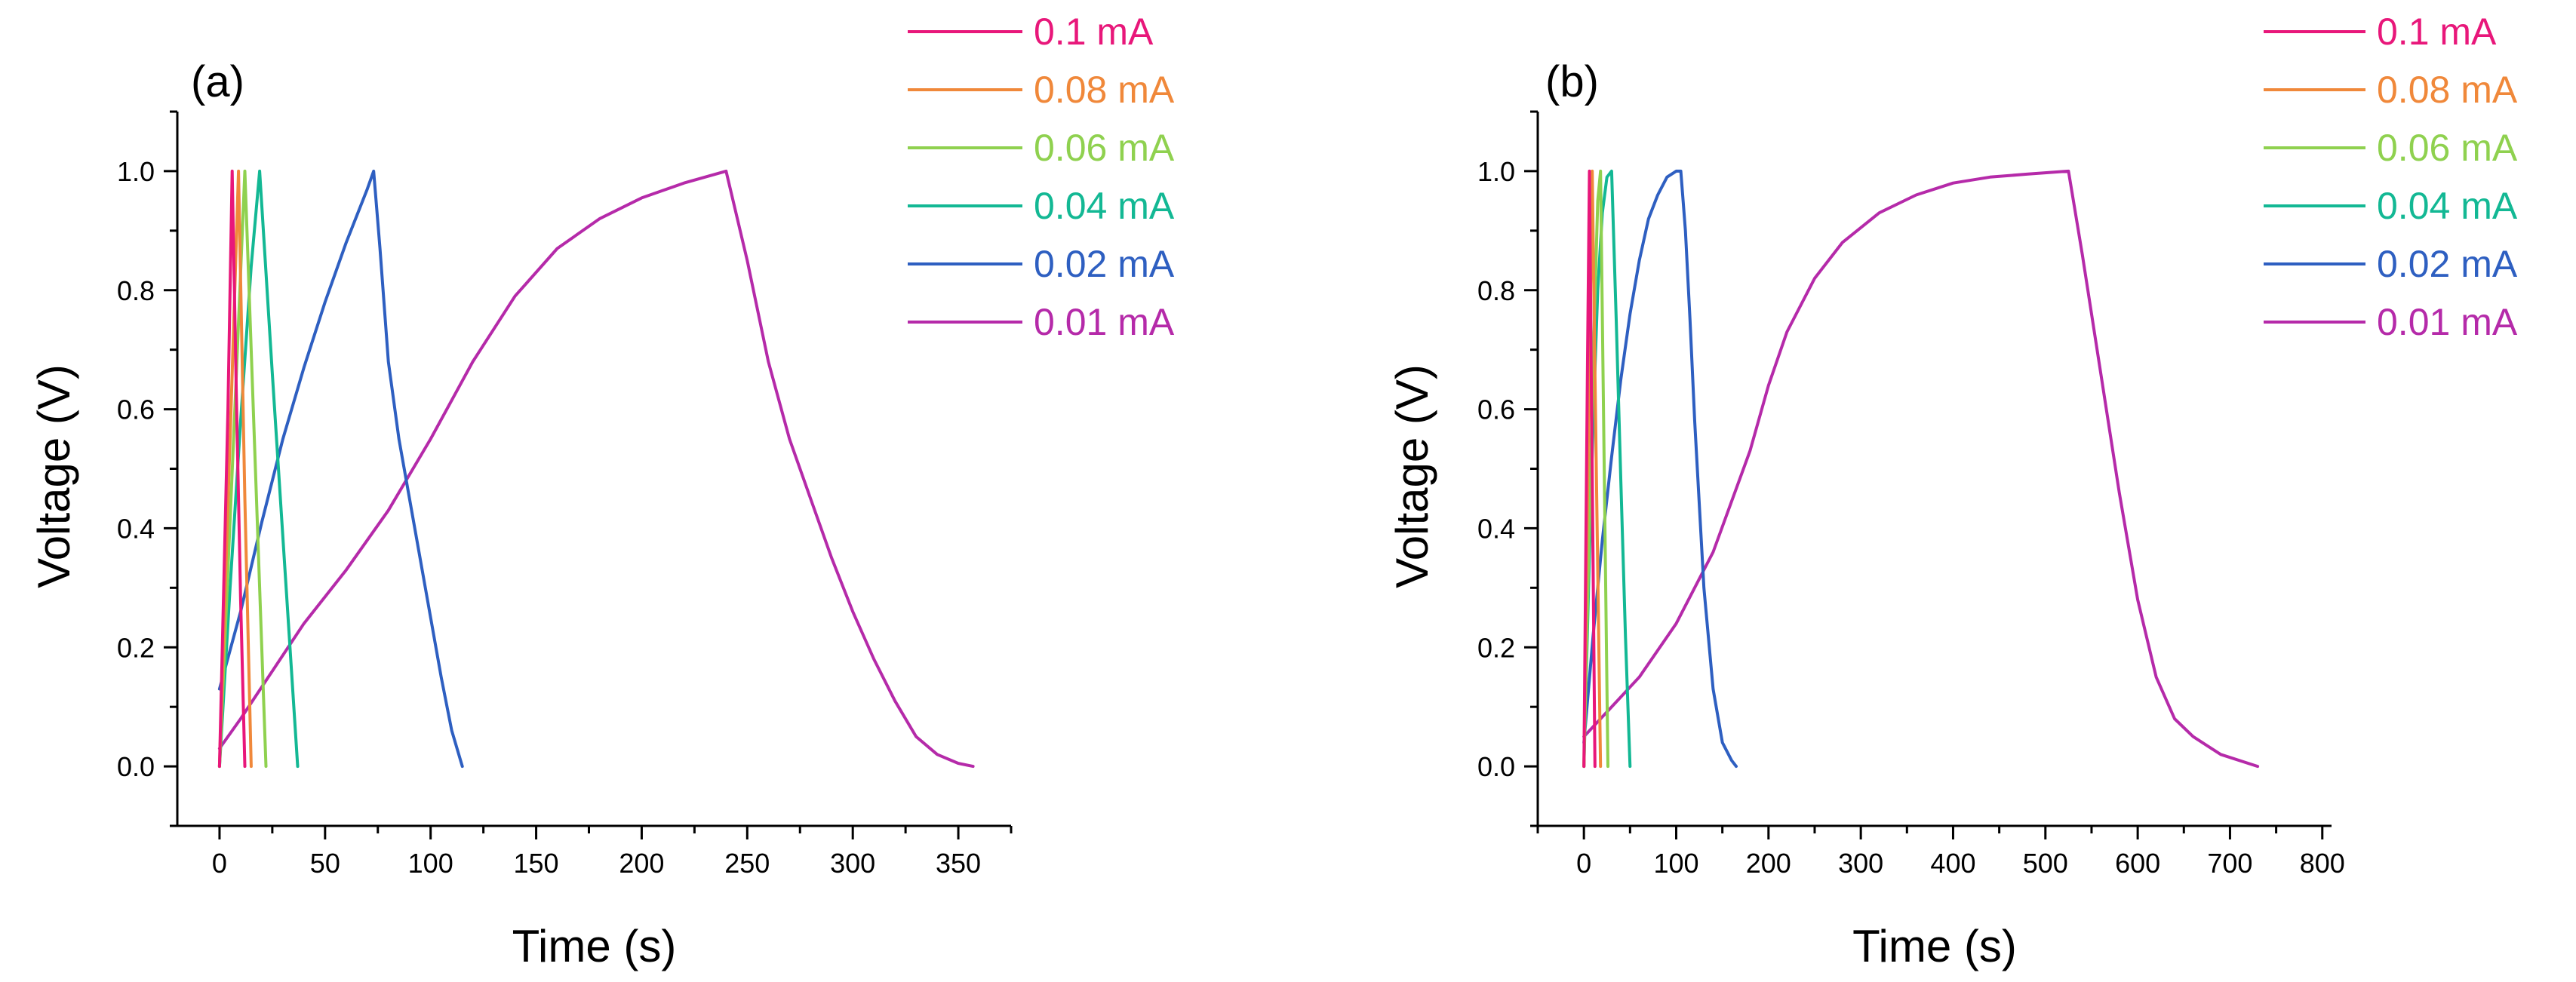 The width and height of the screenshot is (2576, 982). What do you see at coordinates (2322, 864) in the screenshot?
I see `x-tick-label: 800` at bounding box center [2322, 864].